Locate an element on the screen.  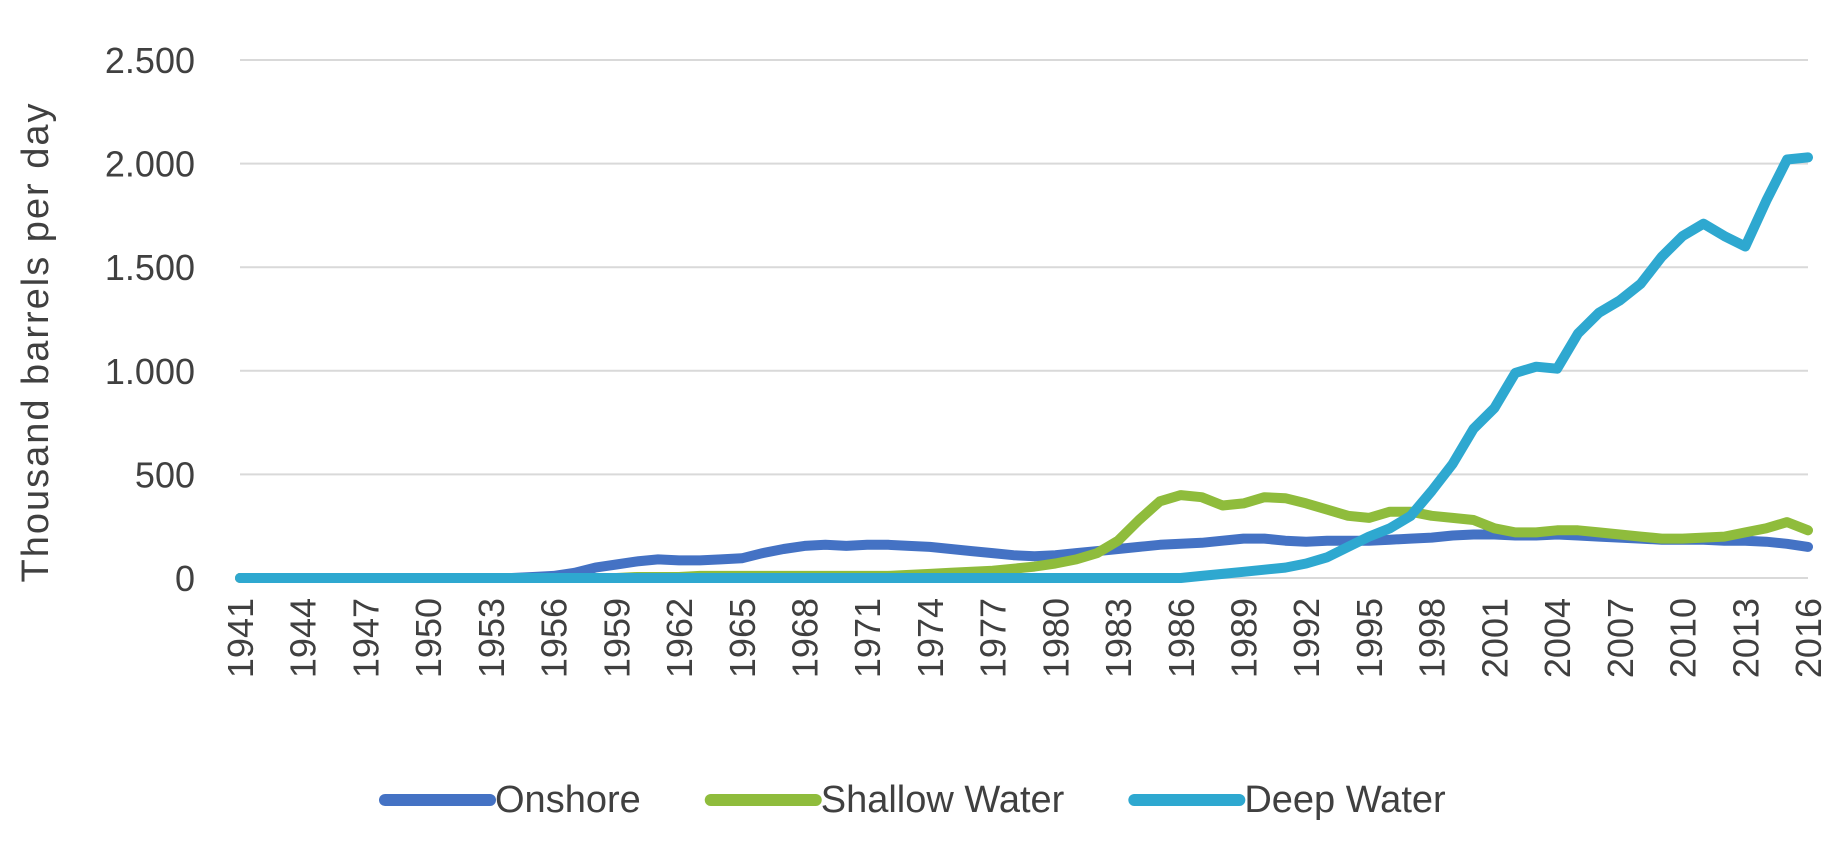
x-tick-label: 1998 is located at coordinates (1432, 638).